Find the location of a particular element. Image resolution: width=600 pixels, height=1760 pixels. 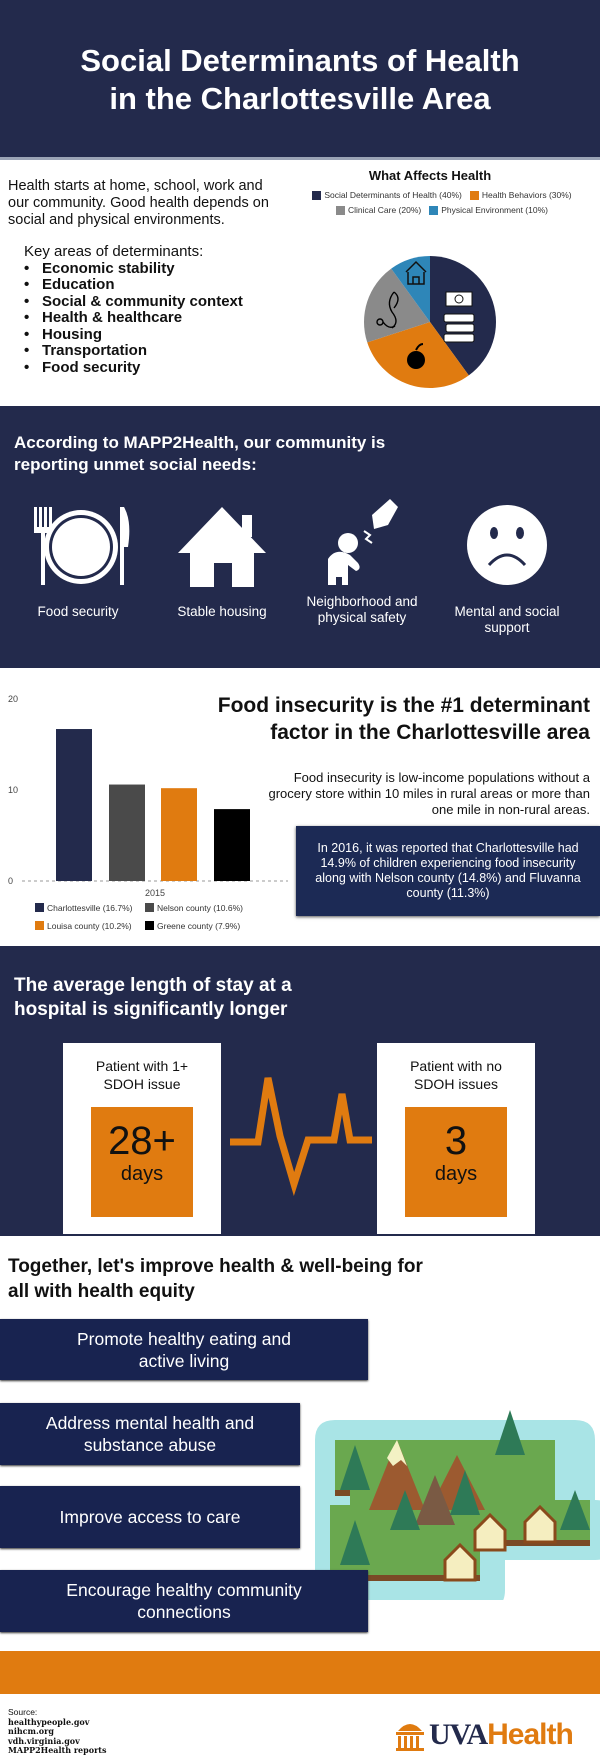

key-area-item: Food security is located at coordinates (133, 368).